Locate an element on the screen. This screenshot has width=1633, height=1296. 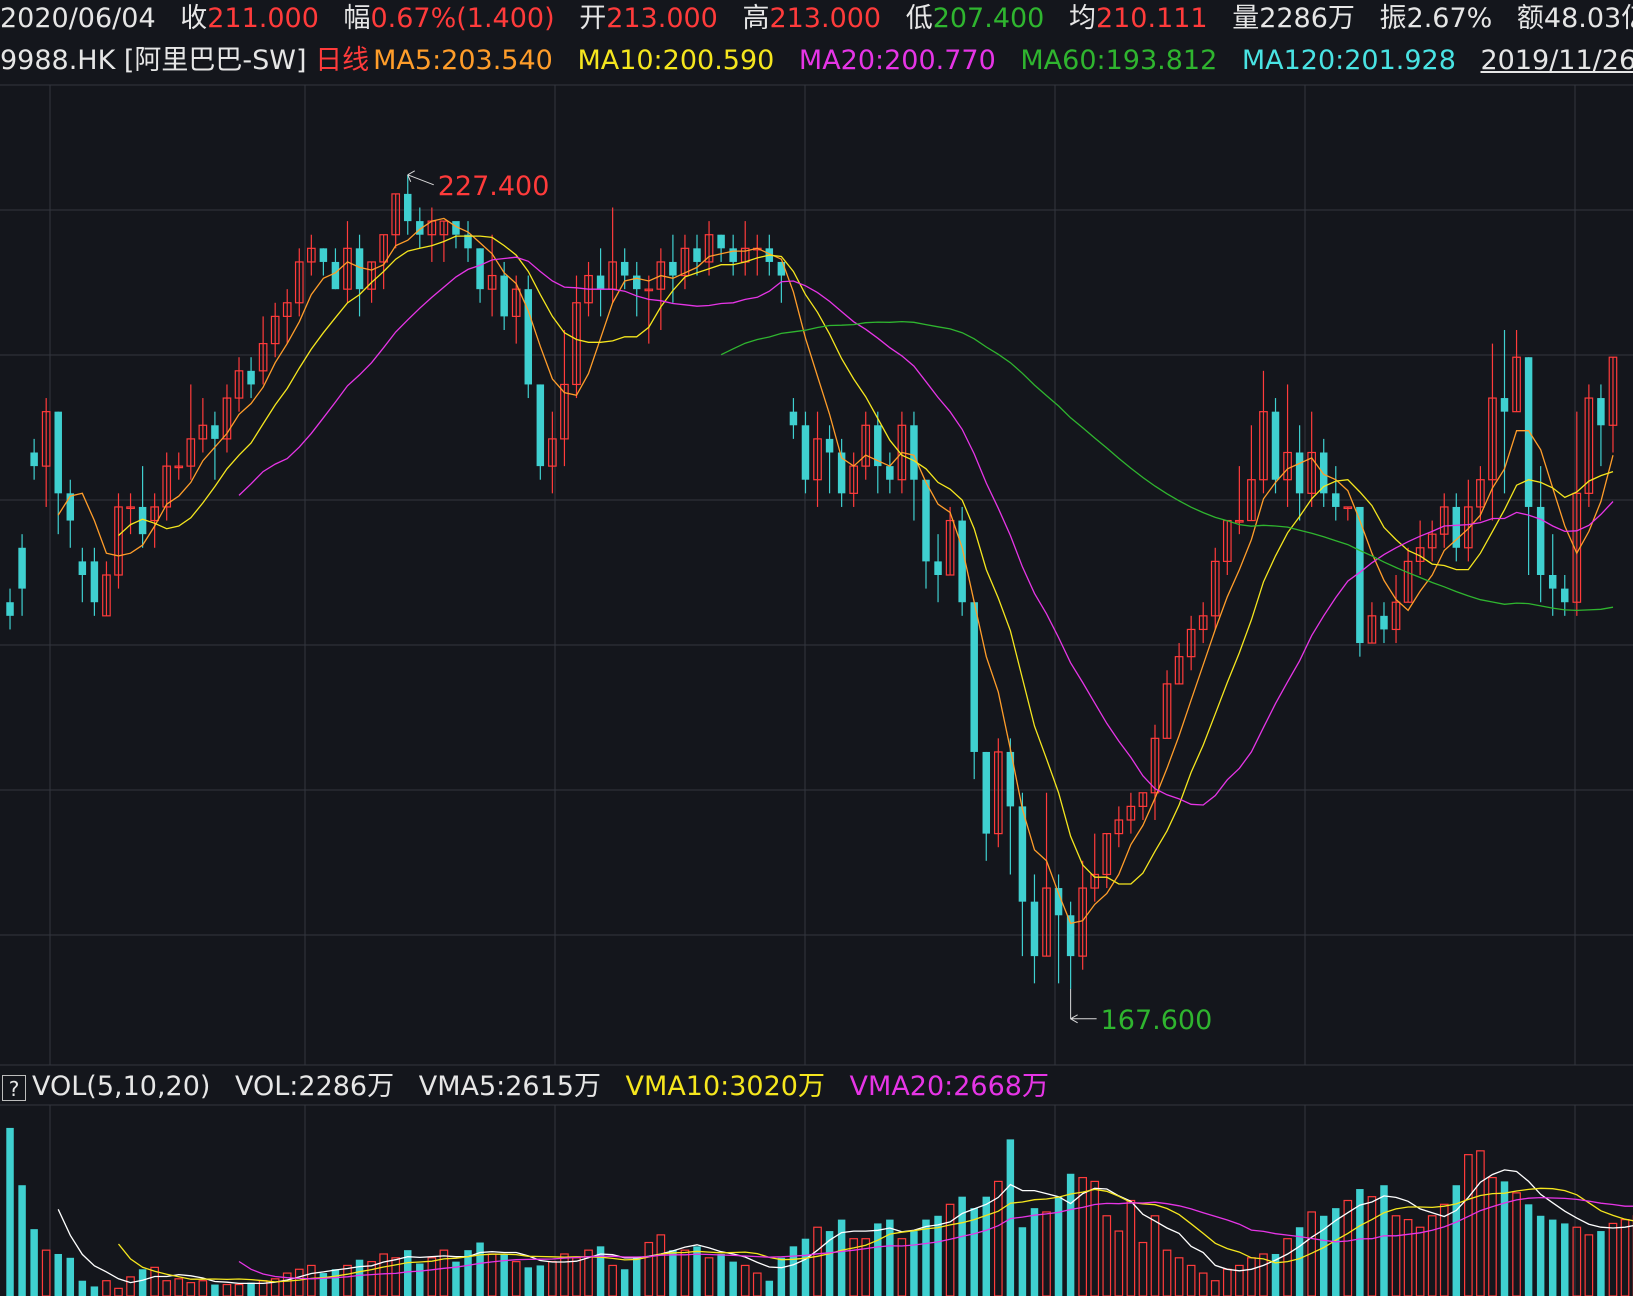
open-value: 213.000 is located at coordinates (662, 18).